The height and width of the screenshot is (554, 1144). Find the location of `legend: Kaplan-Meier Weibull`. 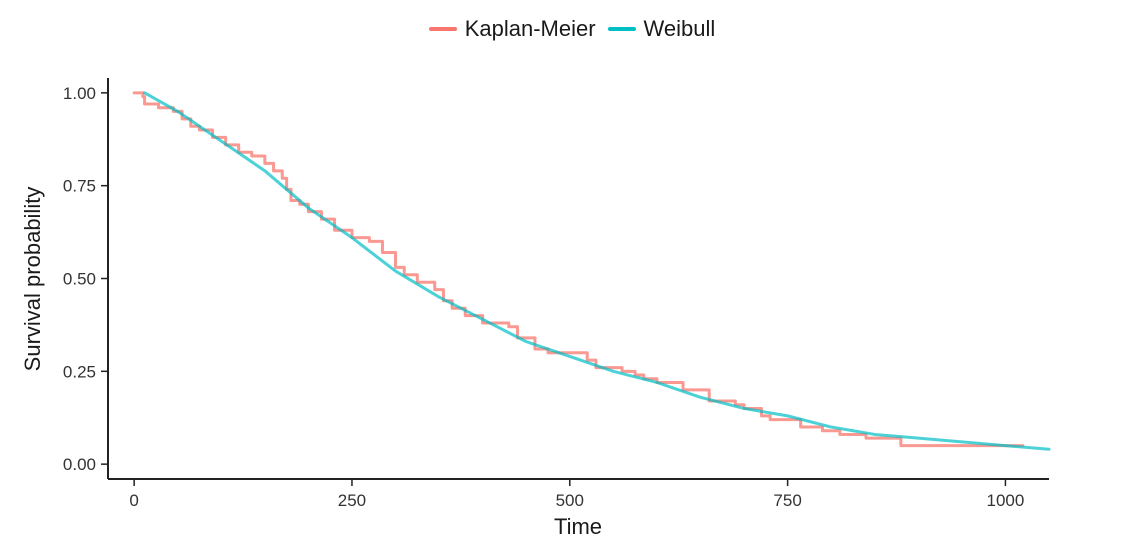

legend: Kaplan-Meier Weibull is located at coordinates (572, 29).